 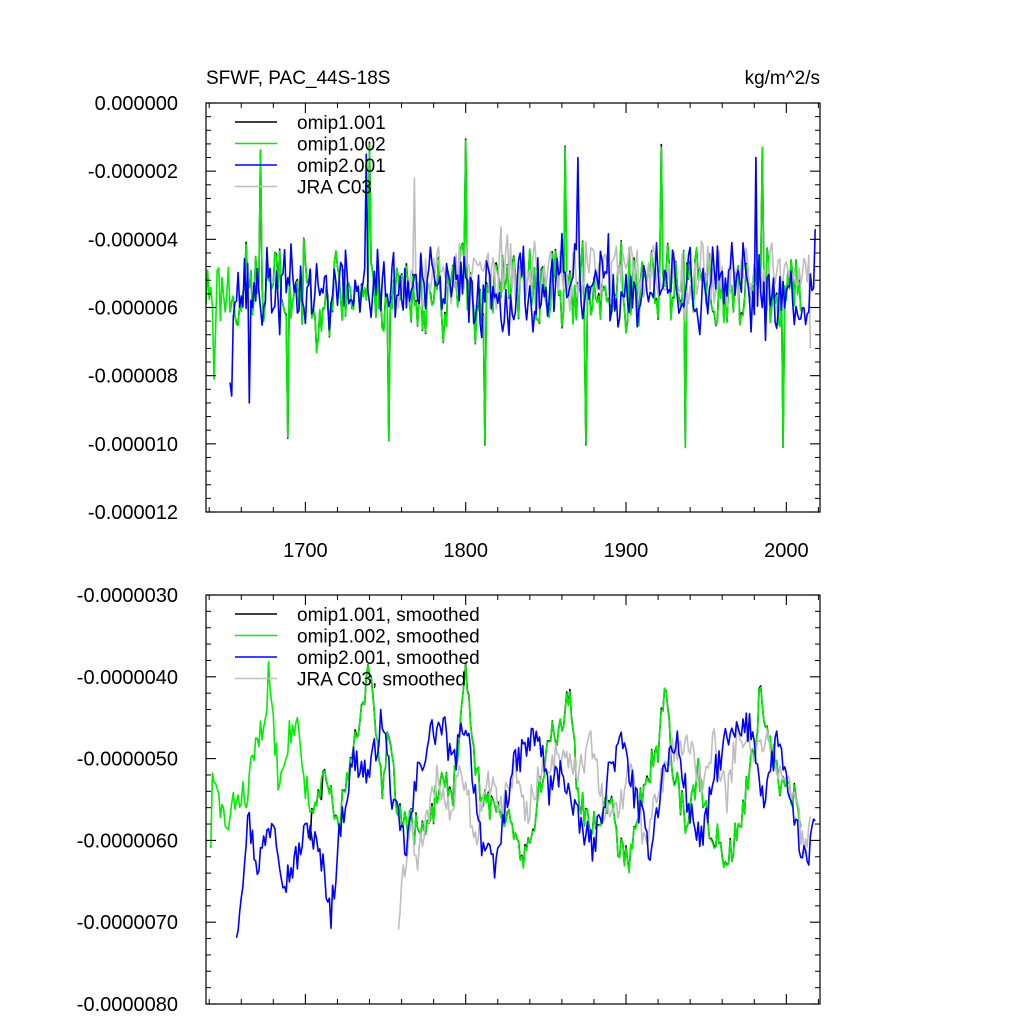 I want to click on x-tick-label: 1700, so click(x=305, y=551).